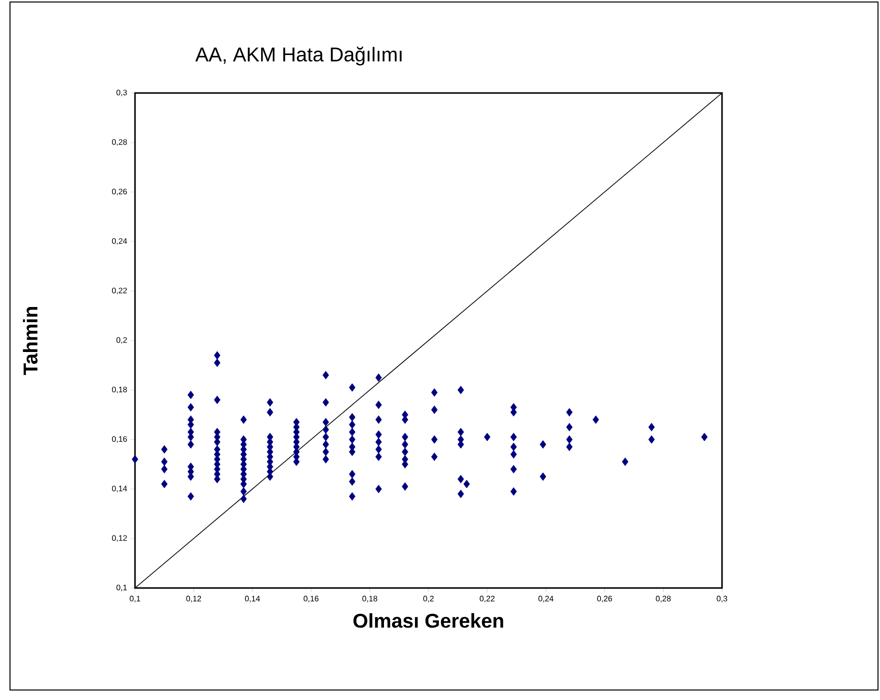 Image resolution: width=880 pixels, height=700 pixels. Describe the element at coordinates (428, 620) in the screenshot. I see `x-axis-title: Olması Gereken` at that location.